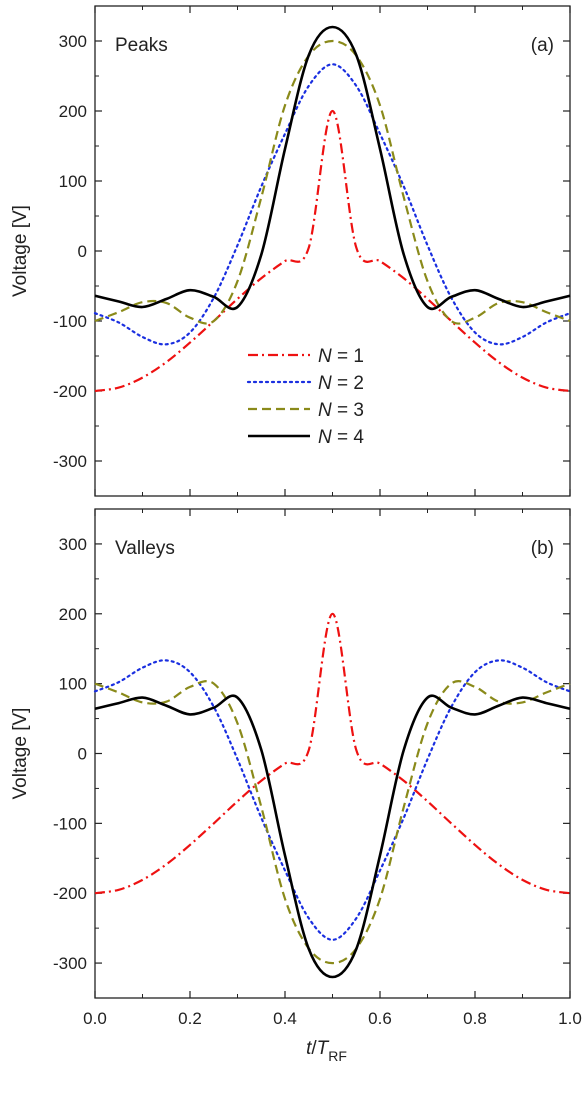  I want to click on panel-label: (a), so click(542, 45).